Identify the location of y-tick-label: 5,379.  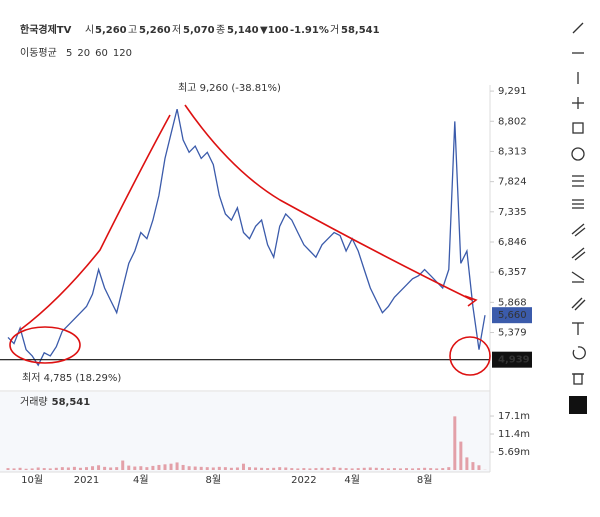
(512, 333).